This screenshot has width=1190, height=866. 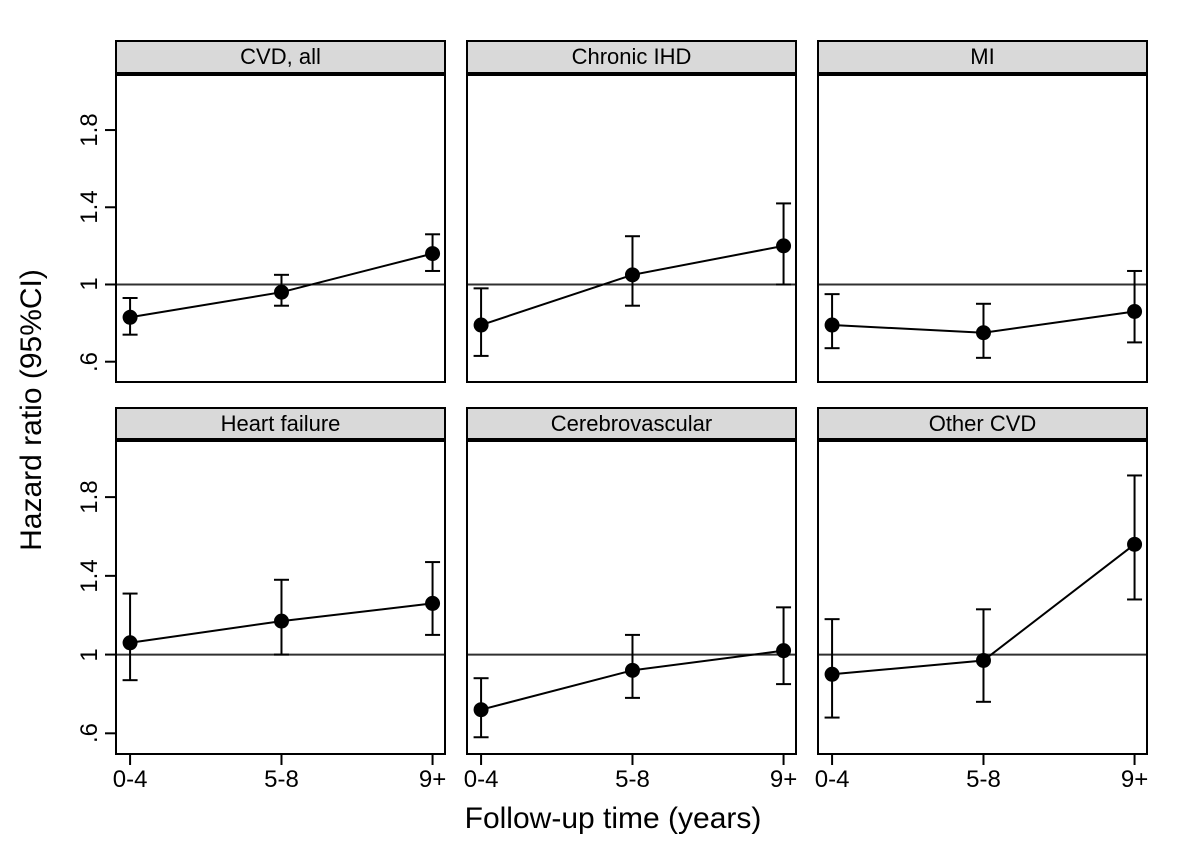 I want to click on panel-plot-heart-failure, so click(x=275, y=602).